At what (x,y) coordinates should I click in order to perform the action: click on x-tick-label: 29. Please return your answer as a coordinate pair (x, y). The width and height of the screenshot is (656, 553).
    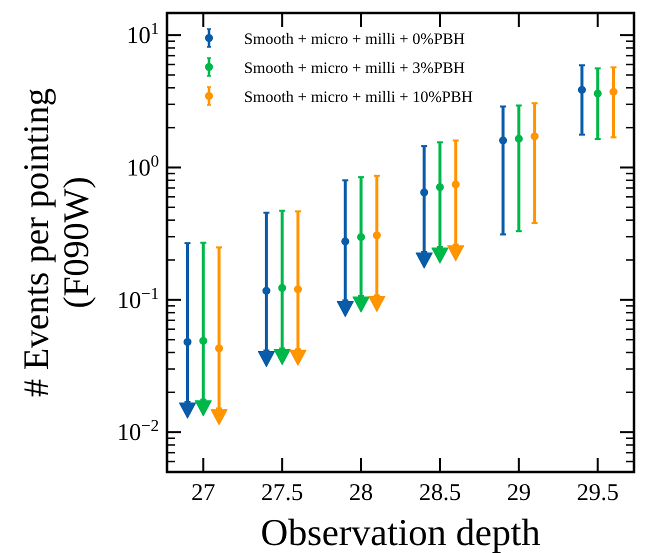
    Looking at the image, I should click on (518, 493).